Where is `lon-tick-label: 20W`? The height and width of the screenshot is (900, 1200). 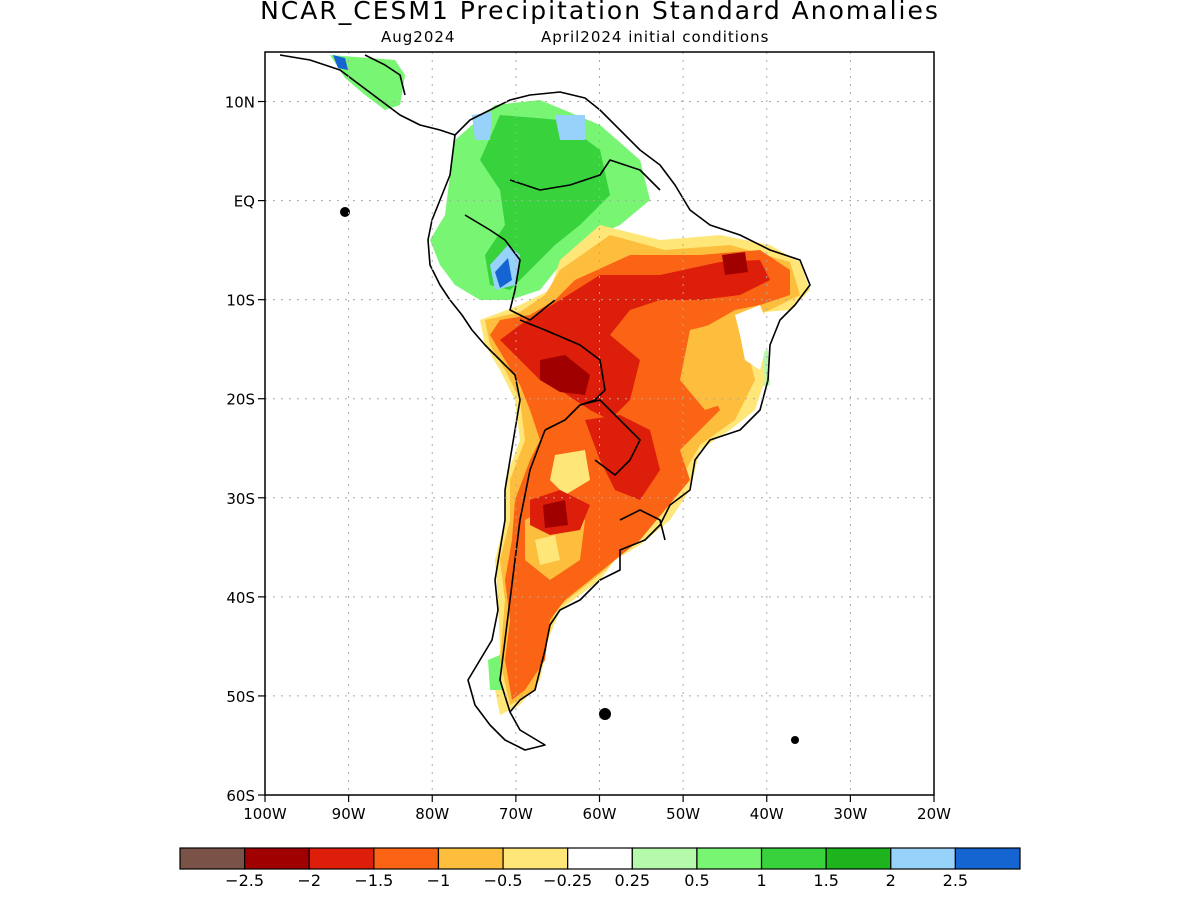 lon-tick-label: 20W is located at coordinates (934, 814).